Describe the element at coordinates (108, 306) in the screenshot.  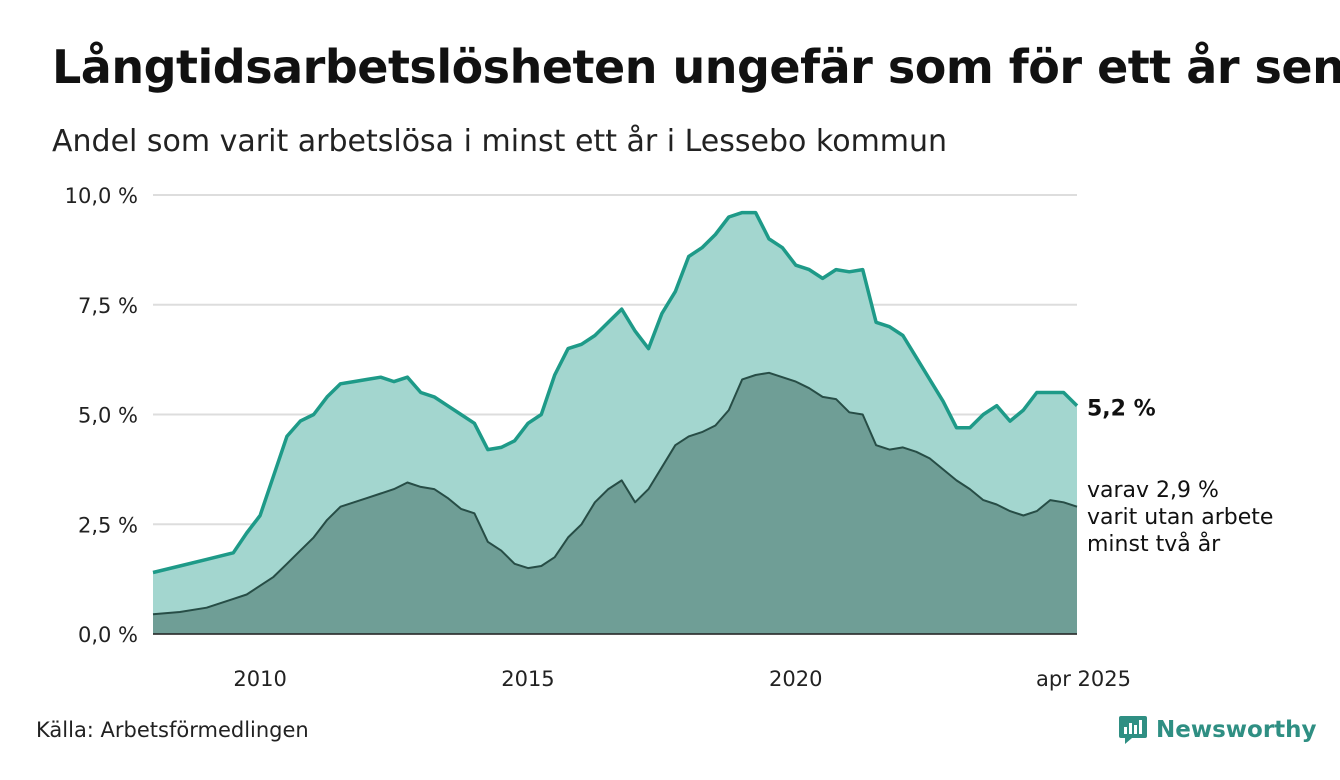
I see `y-tick-label: 7,5 %` at that location.